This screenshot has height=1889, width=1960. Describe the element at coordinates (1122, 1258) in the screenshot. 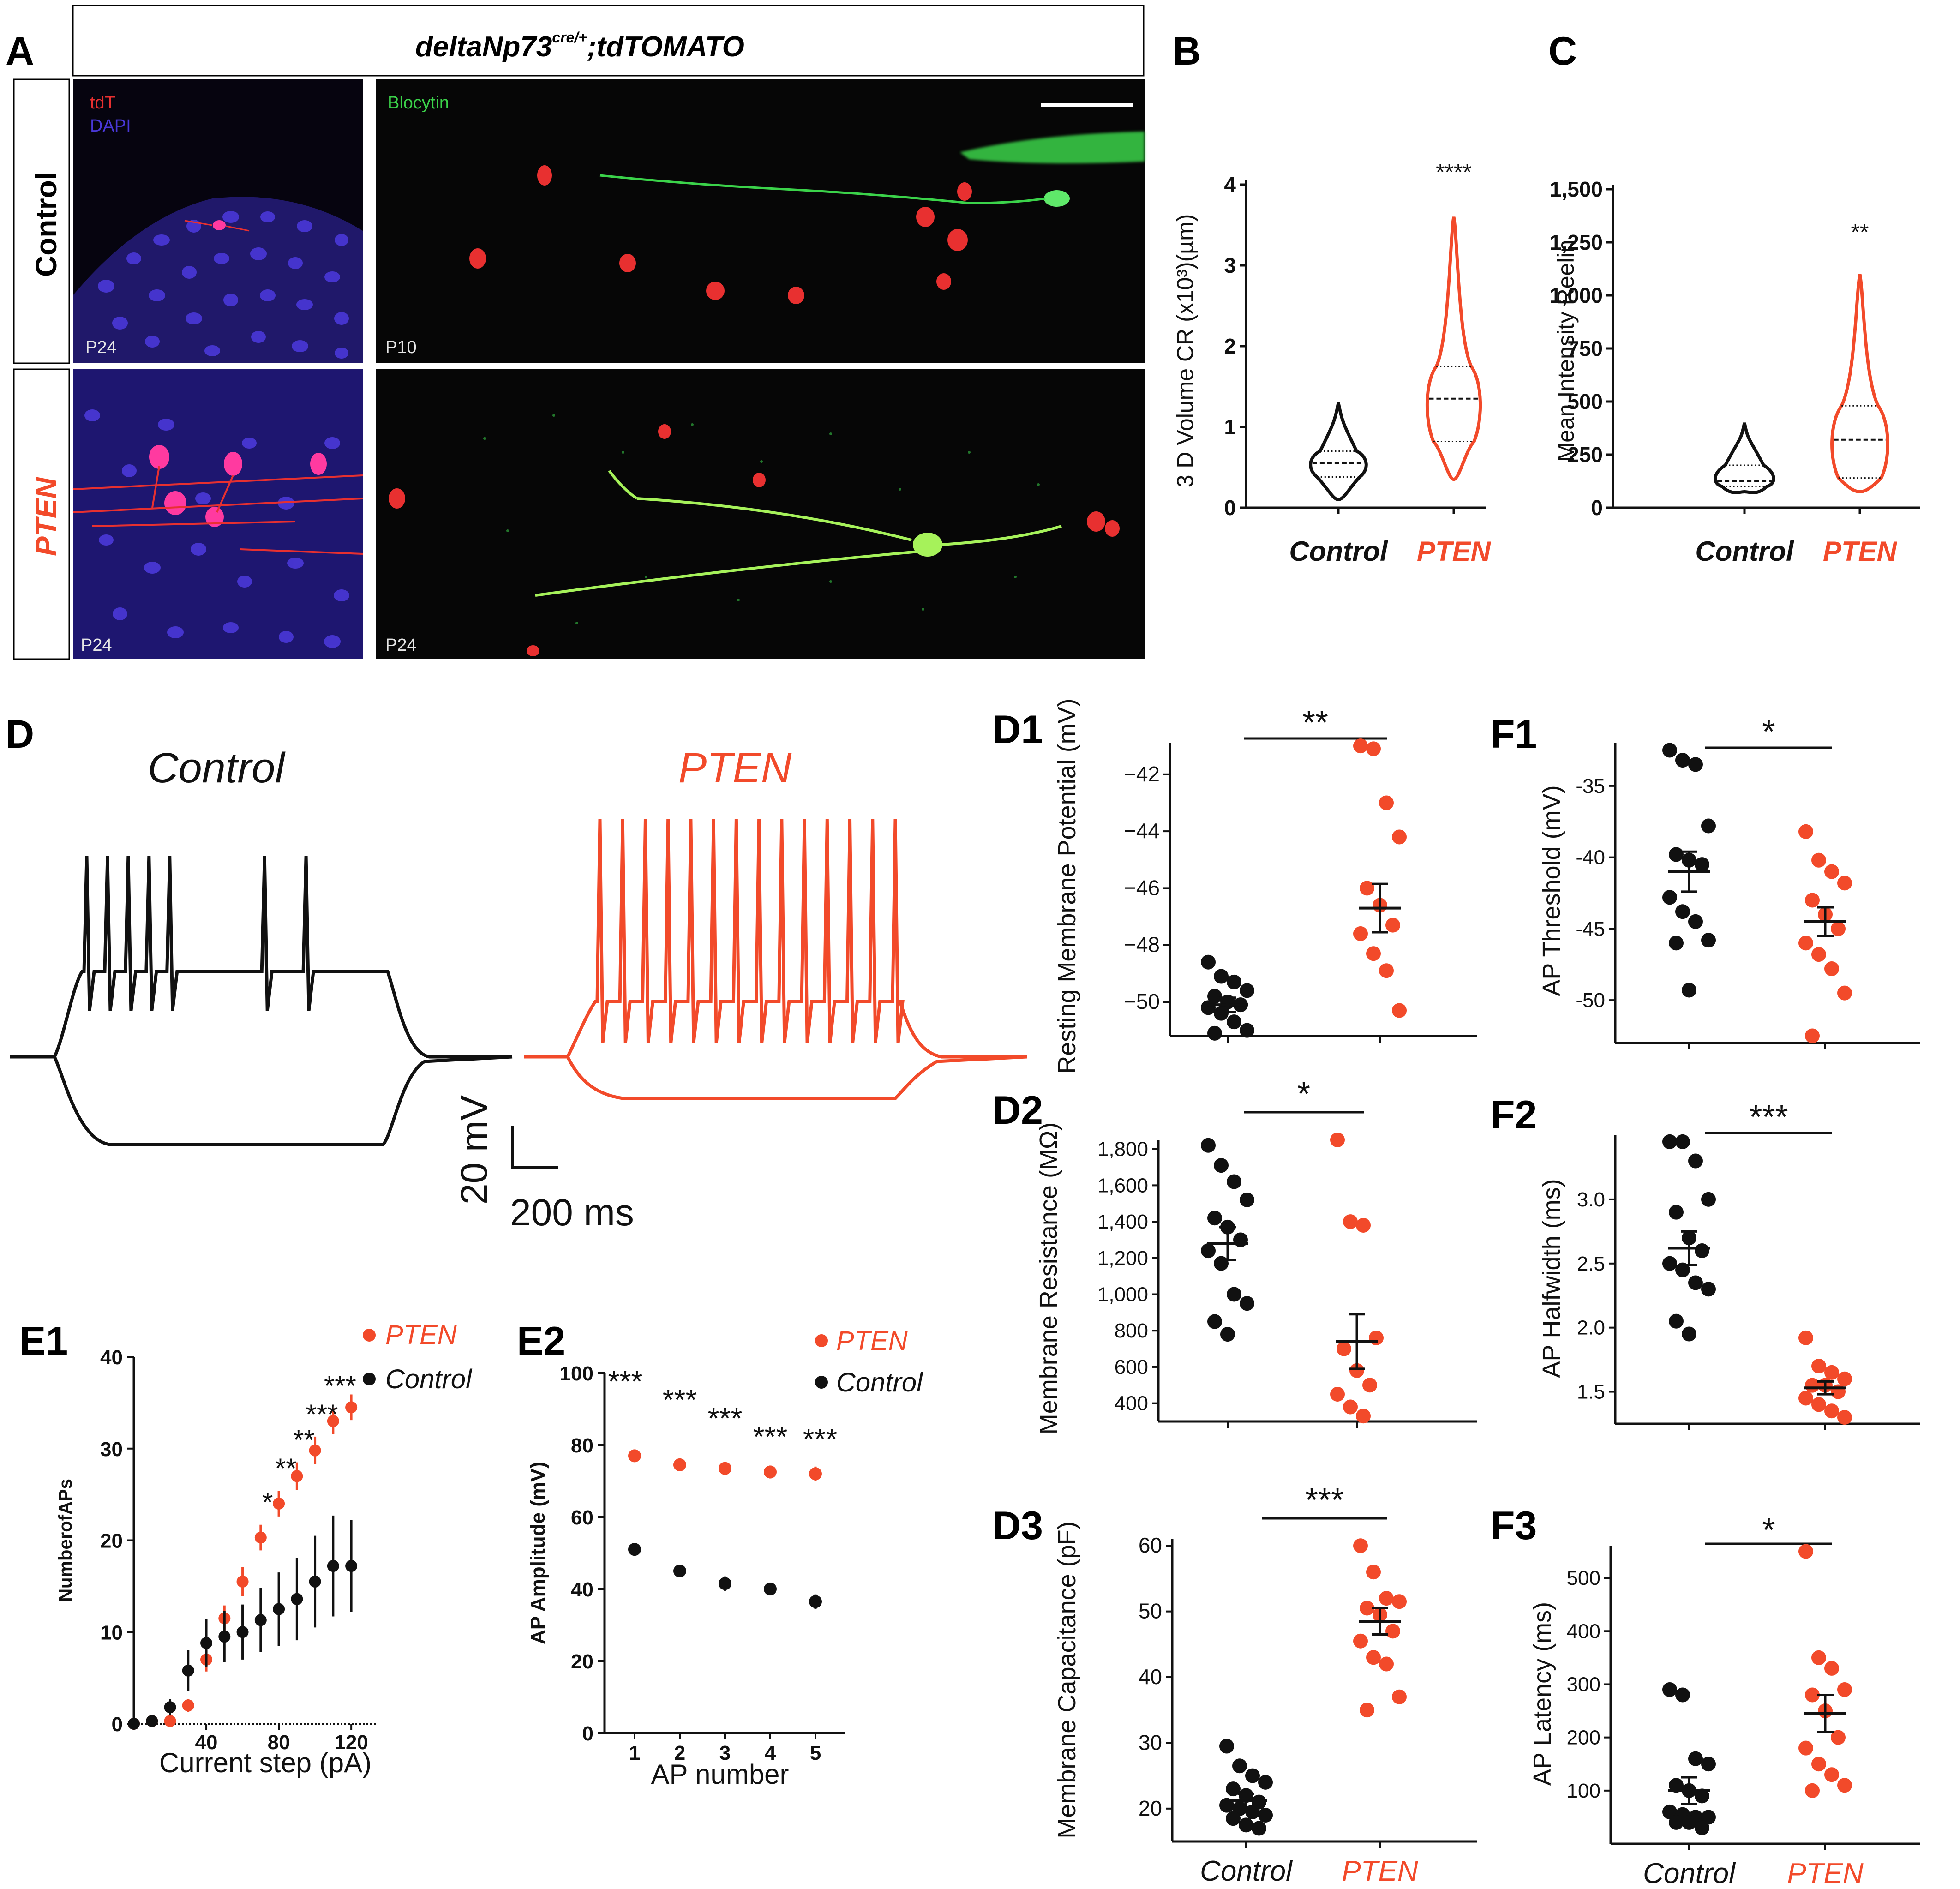

I see `y-tick-label: 1,200` at that location.